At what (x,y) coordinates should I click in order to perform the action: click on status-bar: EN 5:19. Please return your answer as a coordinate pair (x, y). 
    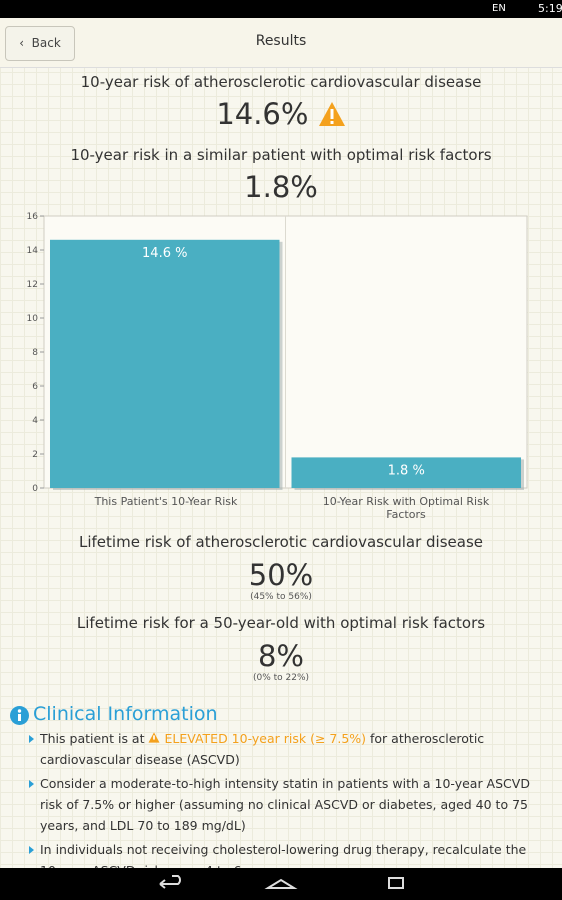
    Looking at the image, I should click on (281, 9).